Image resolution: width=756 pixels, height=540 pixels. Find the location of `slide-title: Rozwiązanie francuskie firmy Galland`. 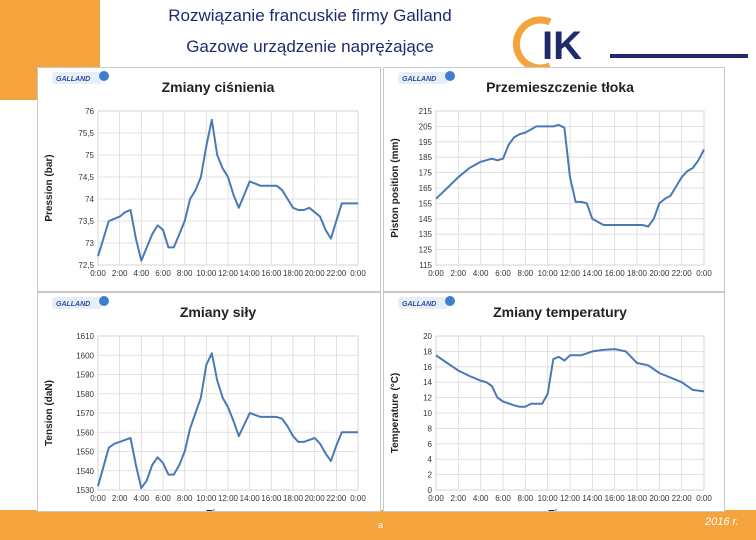

slide-title: Rozwiązanie francuskie firmy Galland is located at coordinates (310, 15).